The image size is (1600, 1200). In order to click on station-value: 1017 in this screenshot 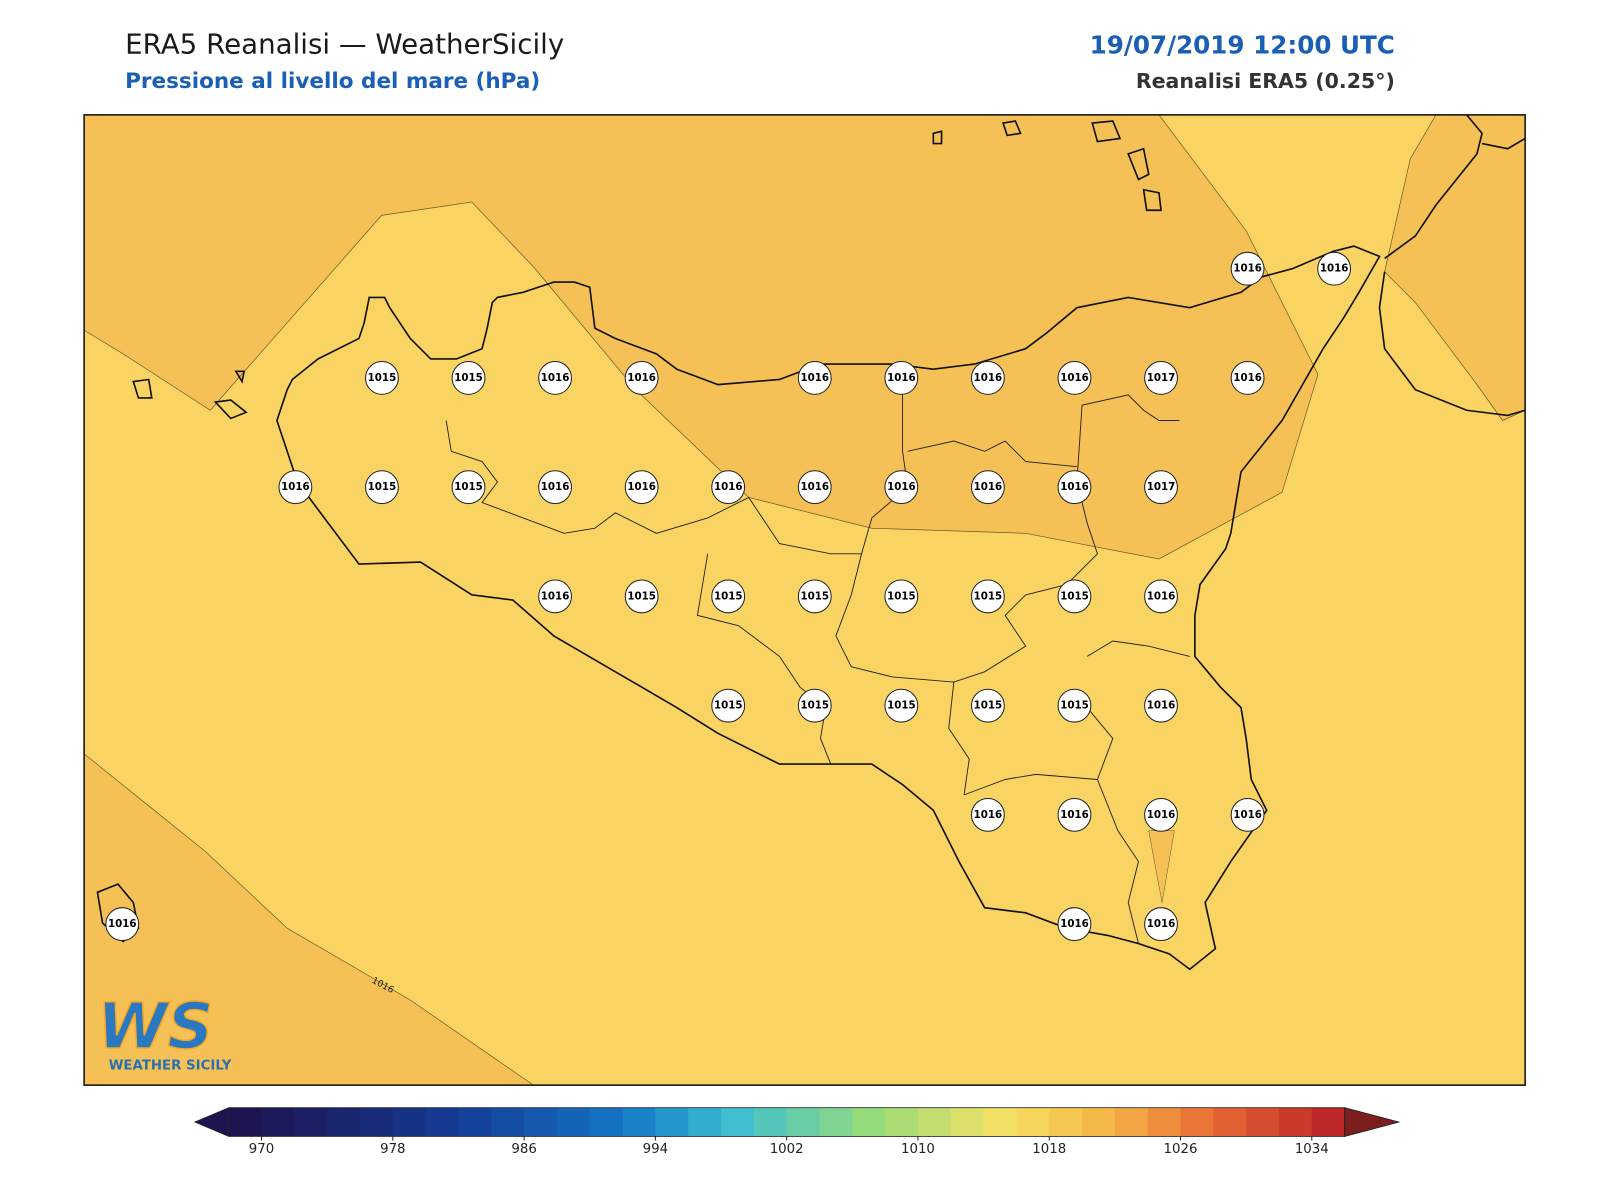, I will do `click(1161, 378)`.